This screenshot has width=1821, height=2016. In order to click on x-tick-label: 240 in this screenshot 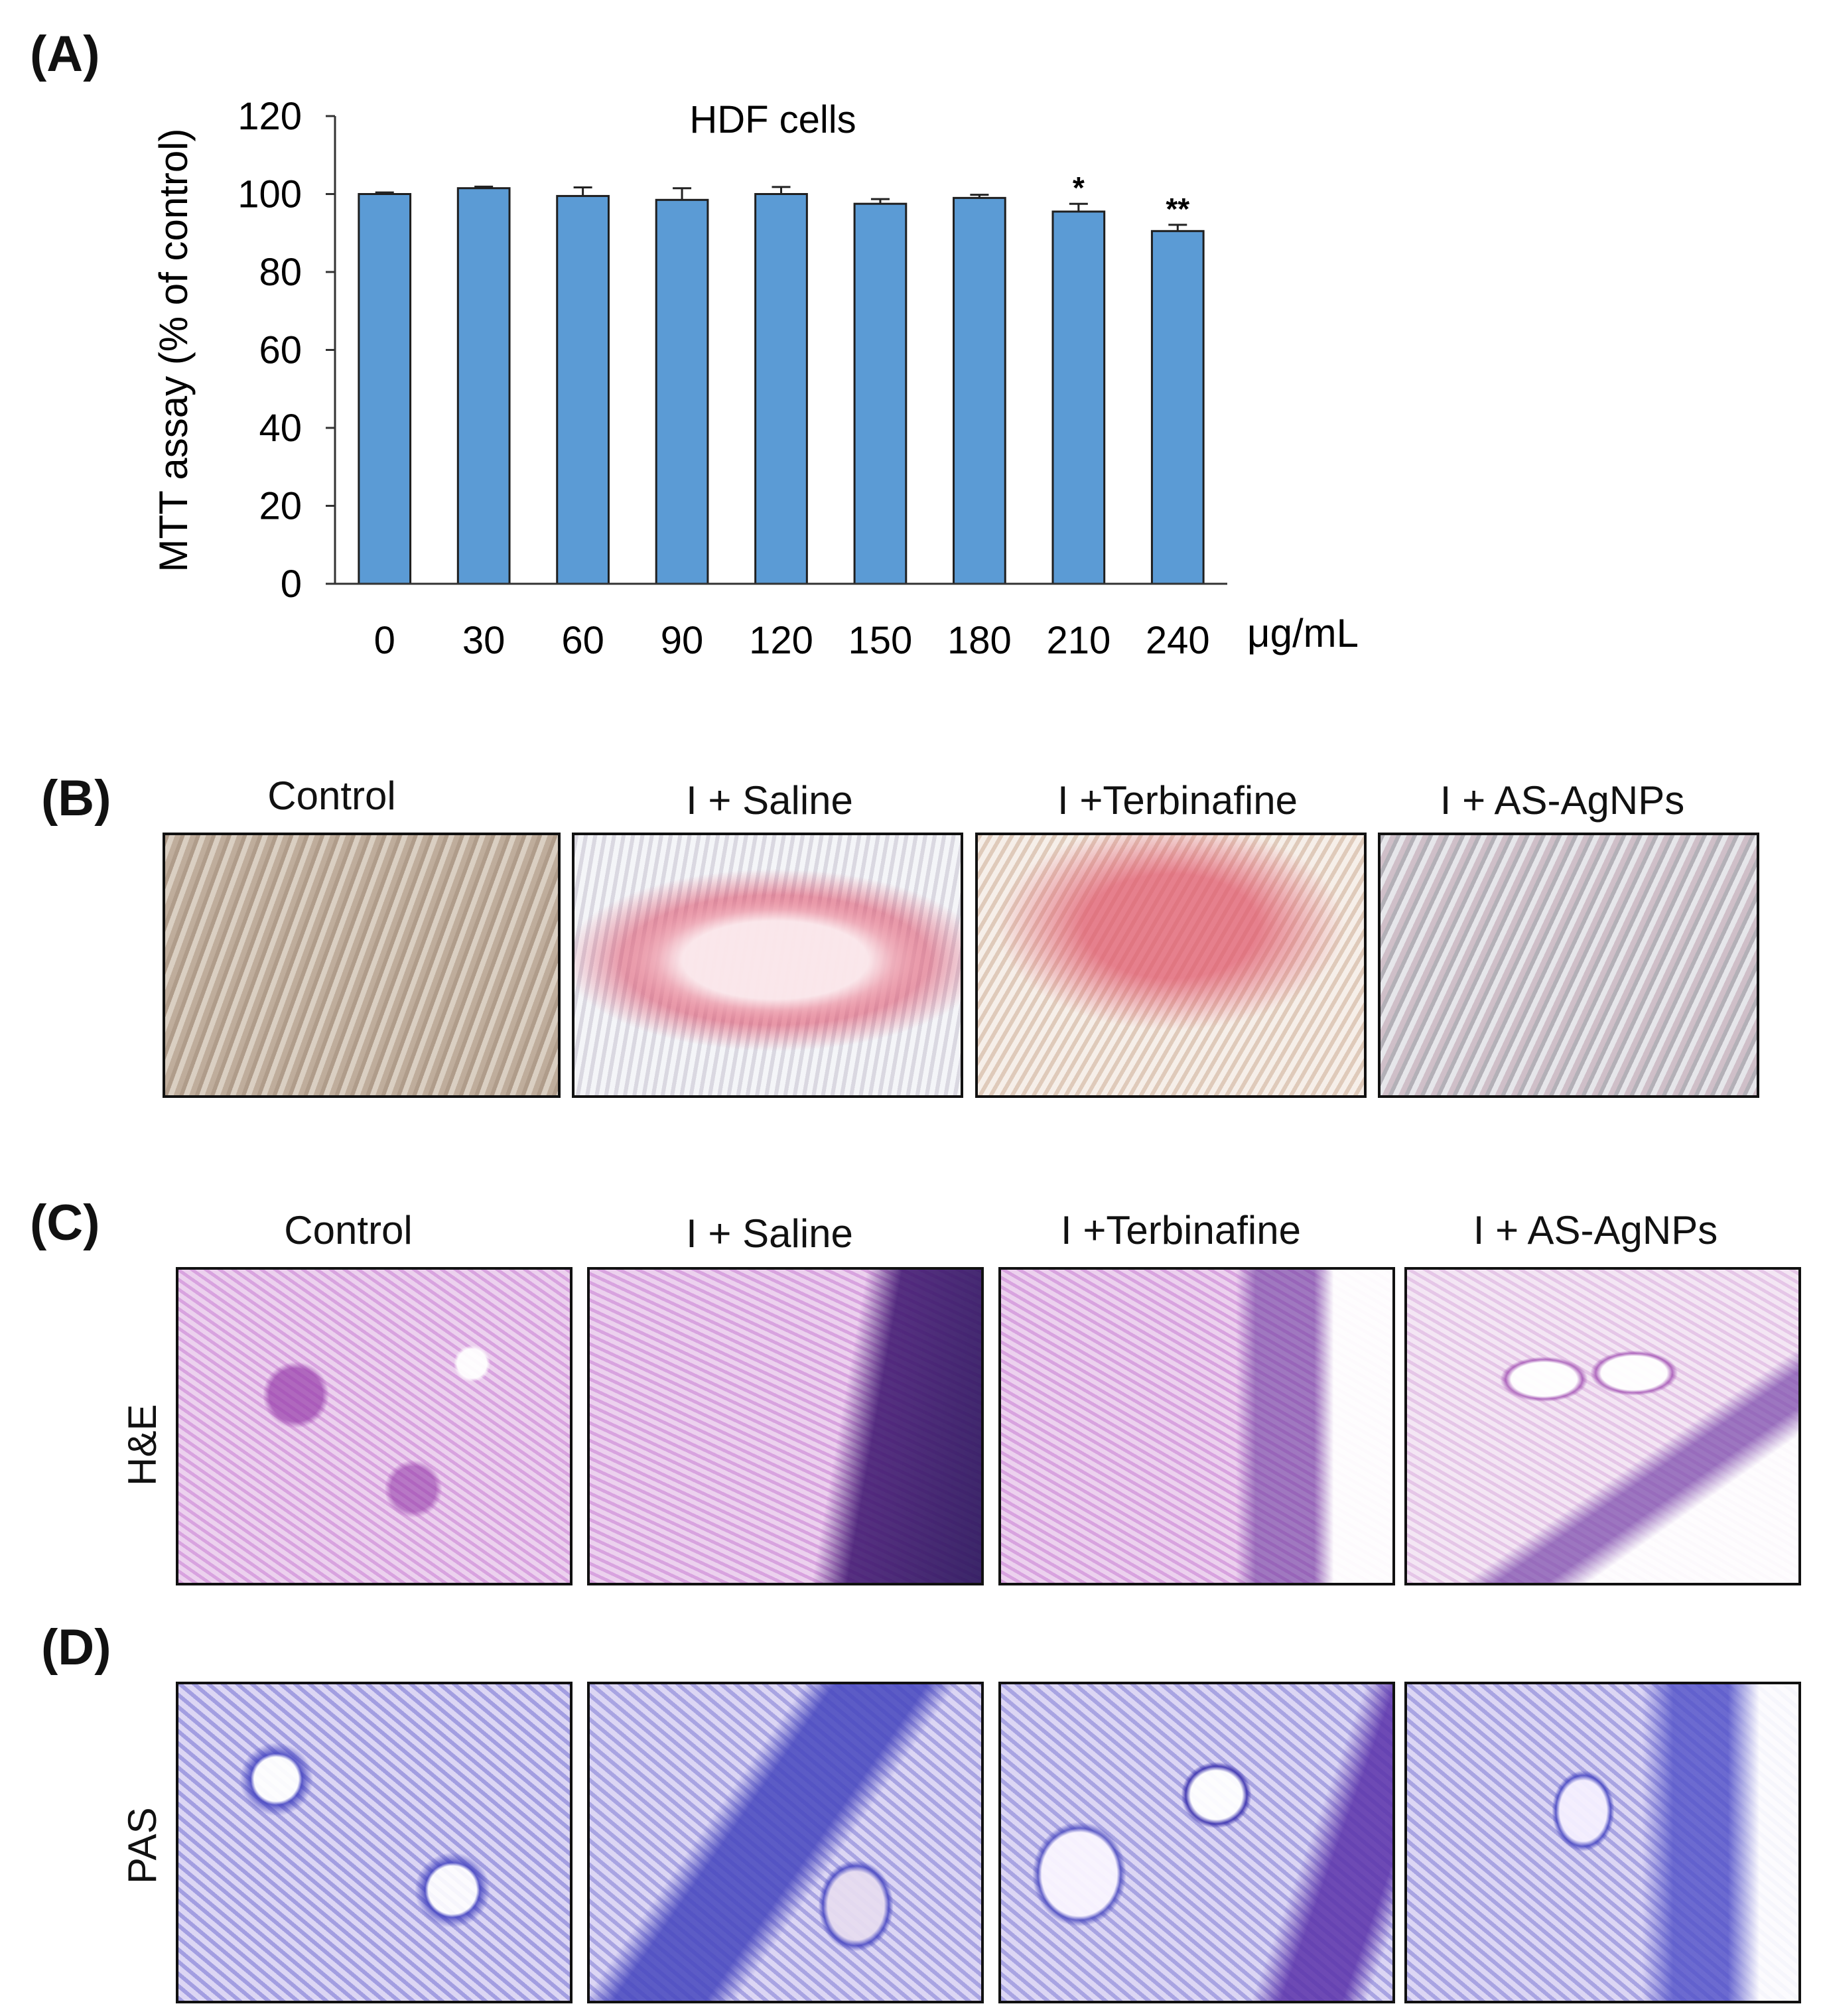, I will do `click(1178, 640)`.